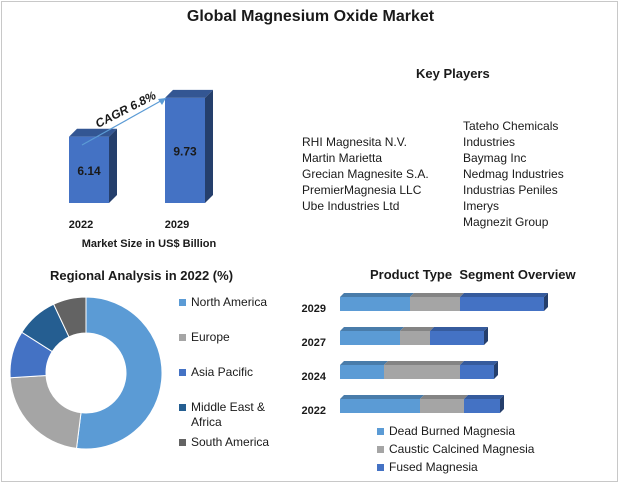 This screenshot has height=485, width=621. I want to click on key-player: Grecian Magnesite S.A., so click(365, 174).